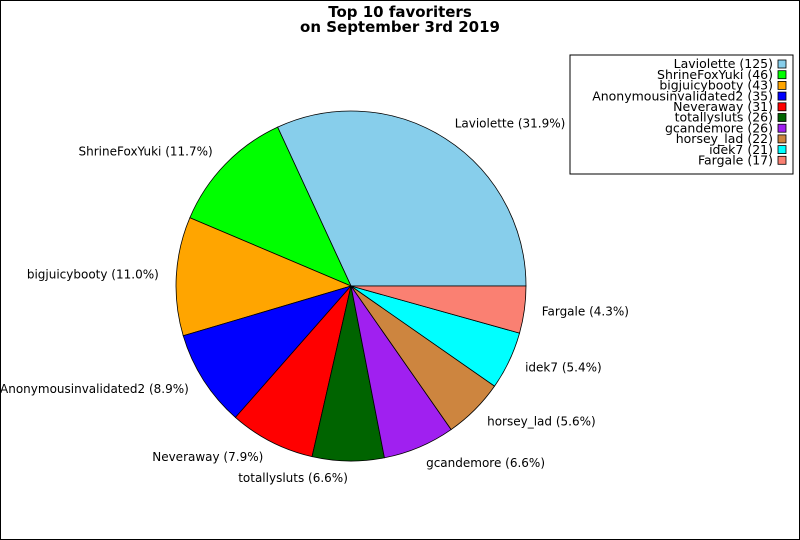 This screenshot has width=800, height=540. What do you see at coordinates (293, 478) in the screenshot?
I see `slice-label-totallysluts: totallysluts (6.6%)` at bounding box center [293, 478].